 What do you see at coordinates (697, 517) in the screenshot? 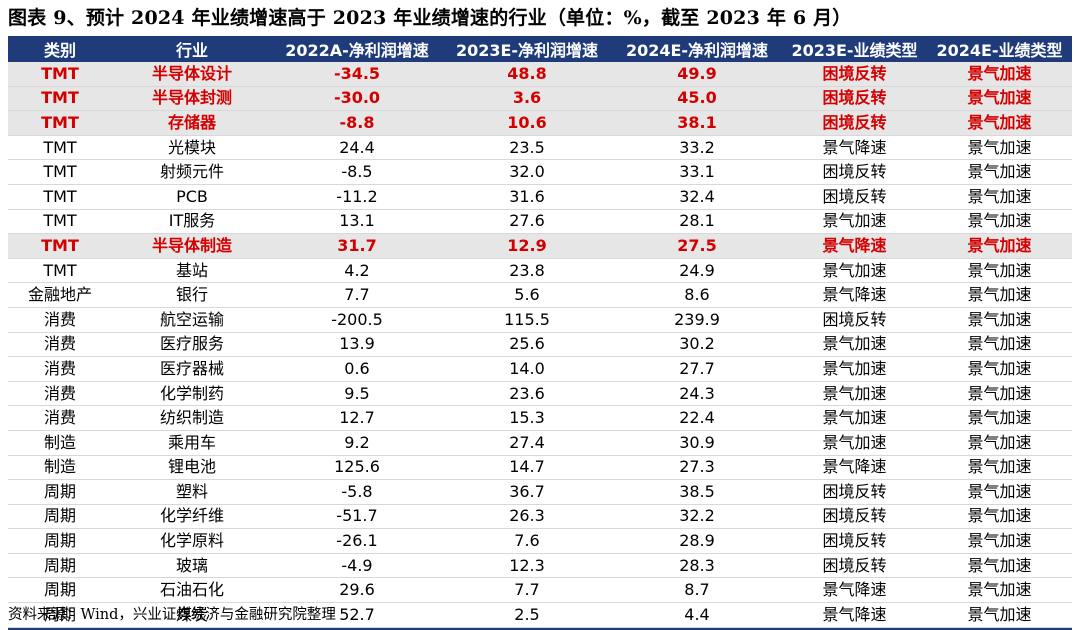
I see `growth-2024e-cell: 32.2` at bounding box center [697, 517].